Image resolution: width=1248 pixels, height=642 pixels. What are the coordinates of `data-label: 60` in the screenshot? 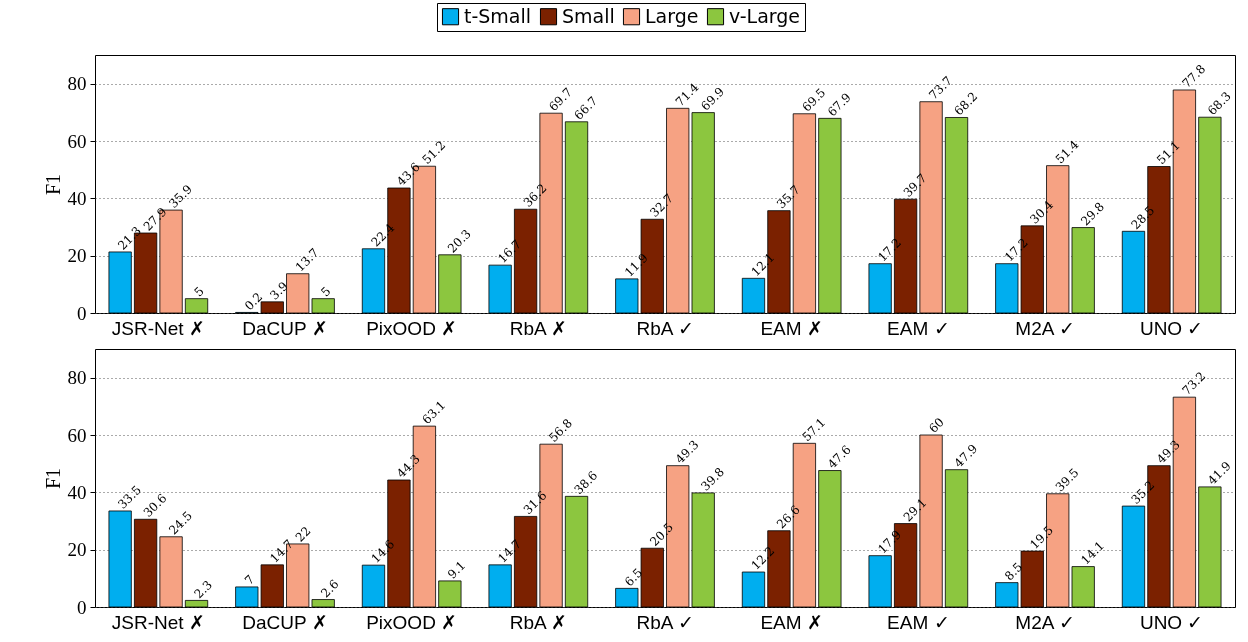 It's located at (936, 425).